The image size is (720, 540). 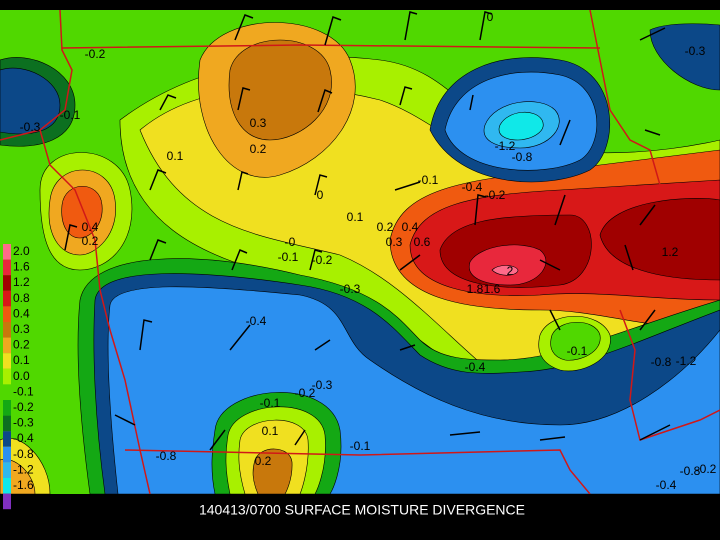 What do you see at coordinates (21, 329) in the screenshot?
I see `legend-label: 0.3` at bounding box center [21, 329].